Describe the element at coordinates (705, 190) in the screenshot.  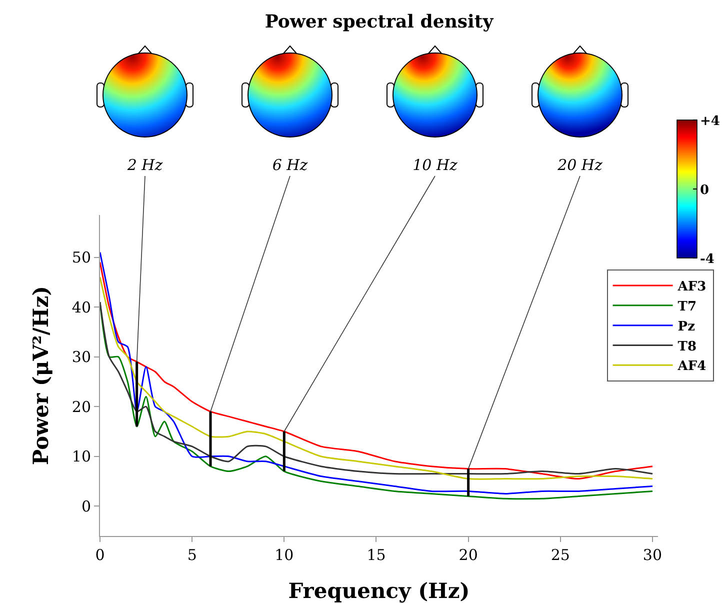
I see `color-bar-label: 0` at that location.